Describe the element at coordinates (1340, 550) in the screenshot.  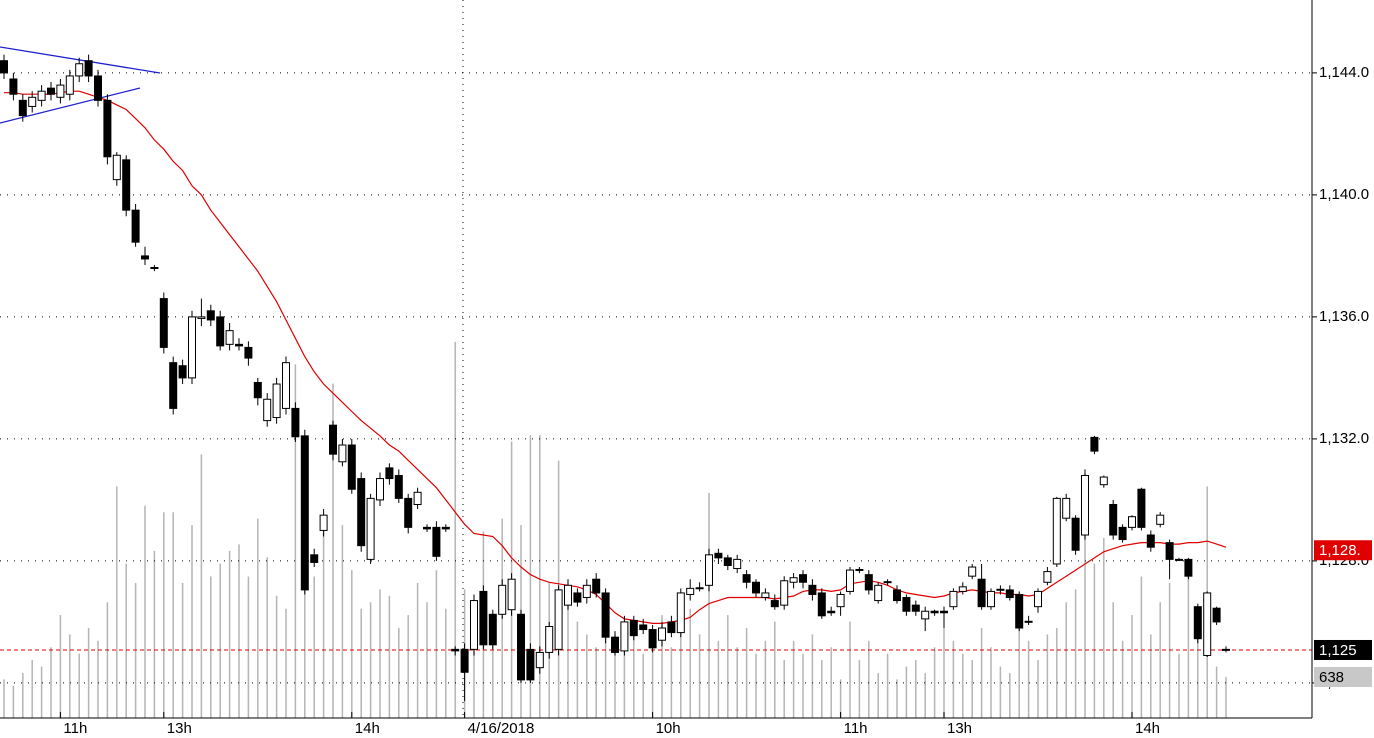
I see `ma-tag-label: 1,128.` at that location.